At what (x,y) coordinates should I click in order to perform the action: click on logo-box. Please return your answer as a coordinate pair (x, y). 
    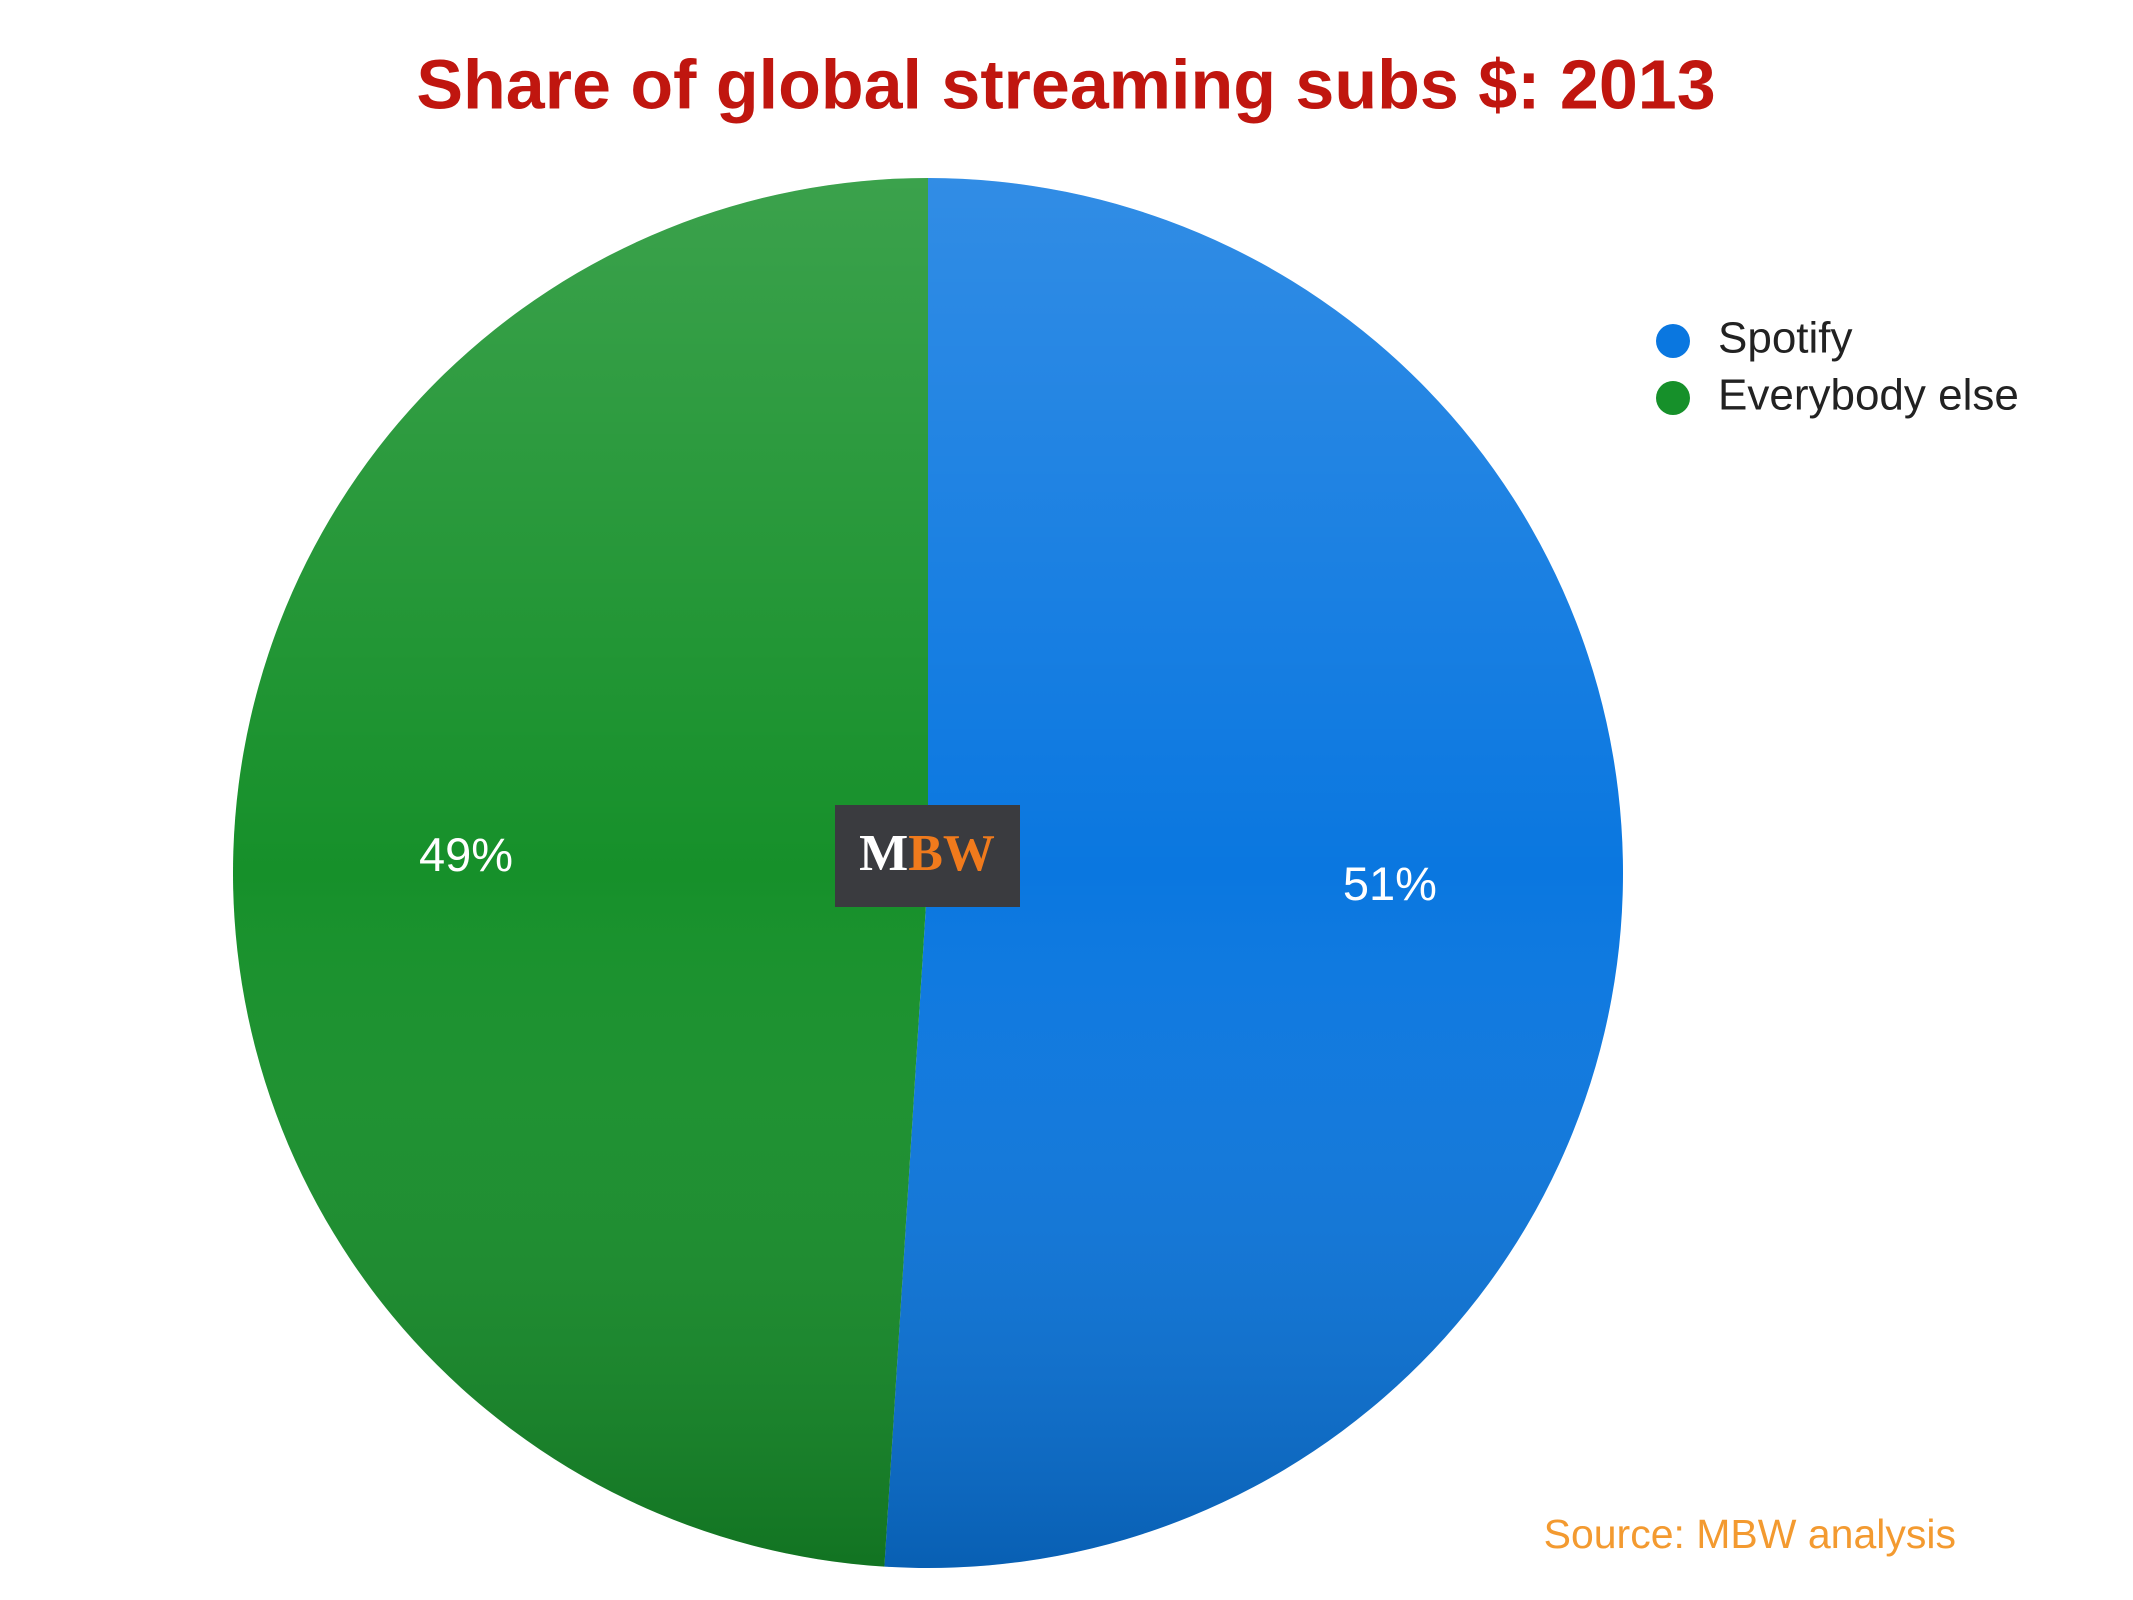
    Looking at the image, I should click on (927, 856).